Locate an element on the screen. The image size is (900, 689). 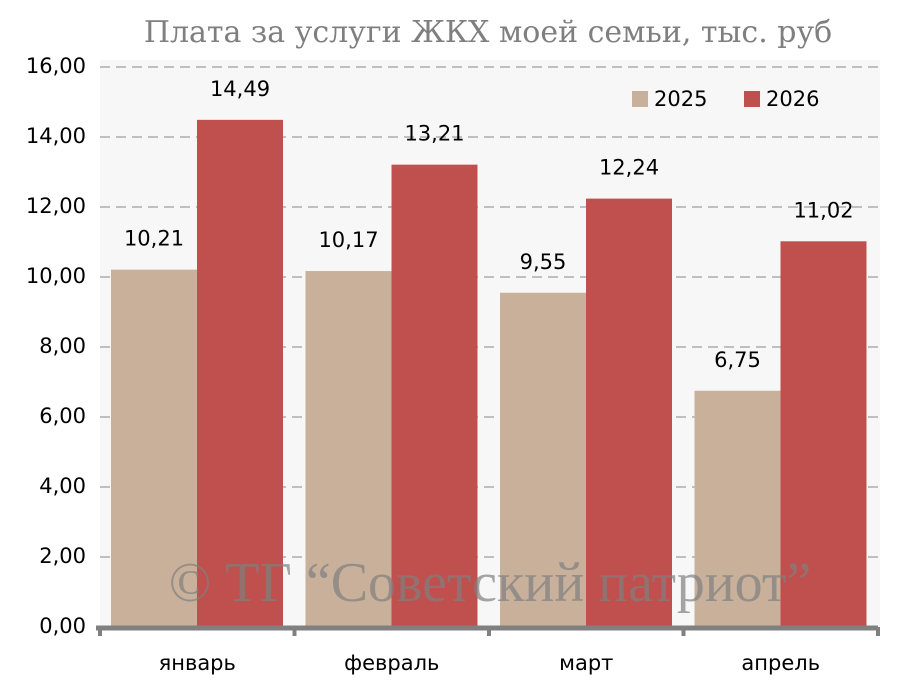
y-tick-label: 2,00 is located at coordinates (62, 556).